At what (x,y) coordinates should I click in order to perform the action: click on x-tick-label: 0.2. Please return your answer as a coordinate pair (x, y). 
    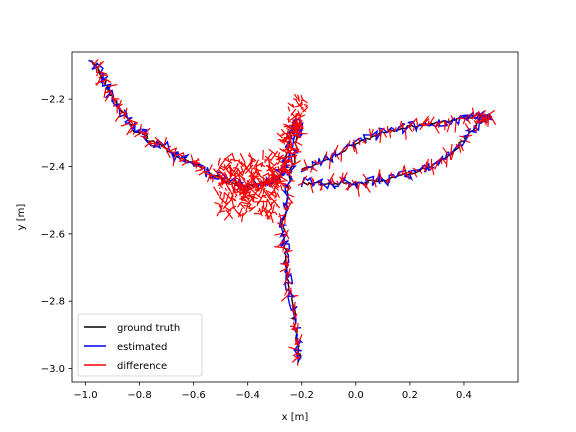
    Looking at the image, I should click on (410, 395).